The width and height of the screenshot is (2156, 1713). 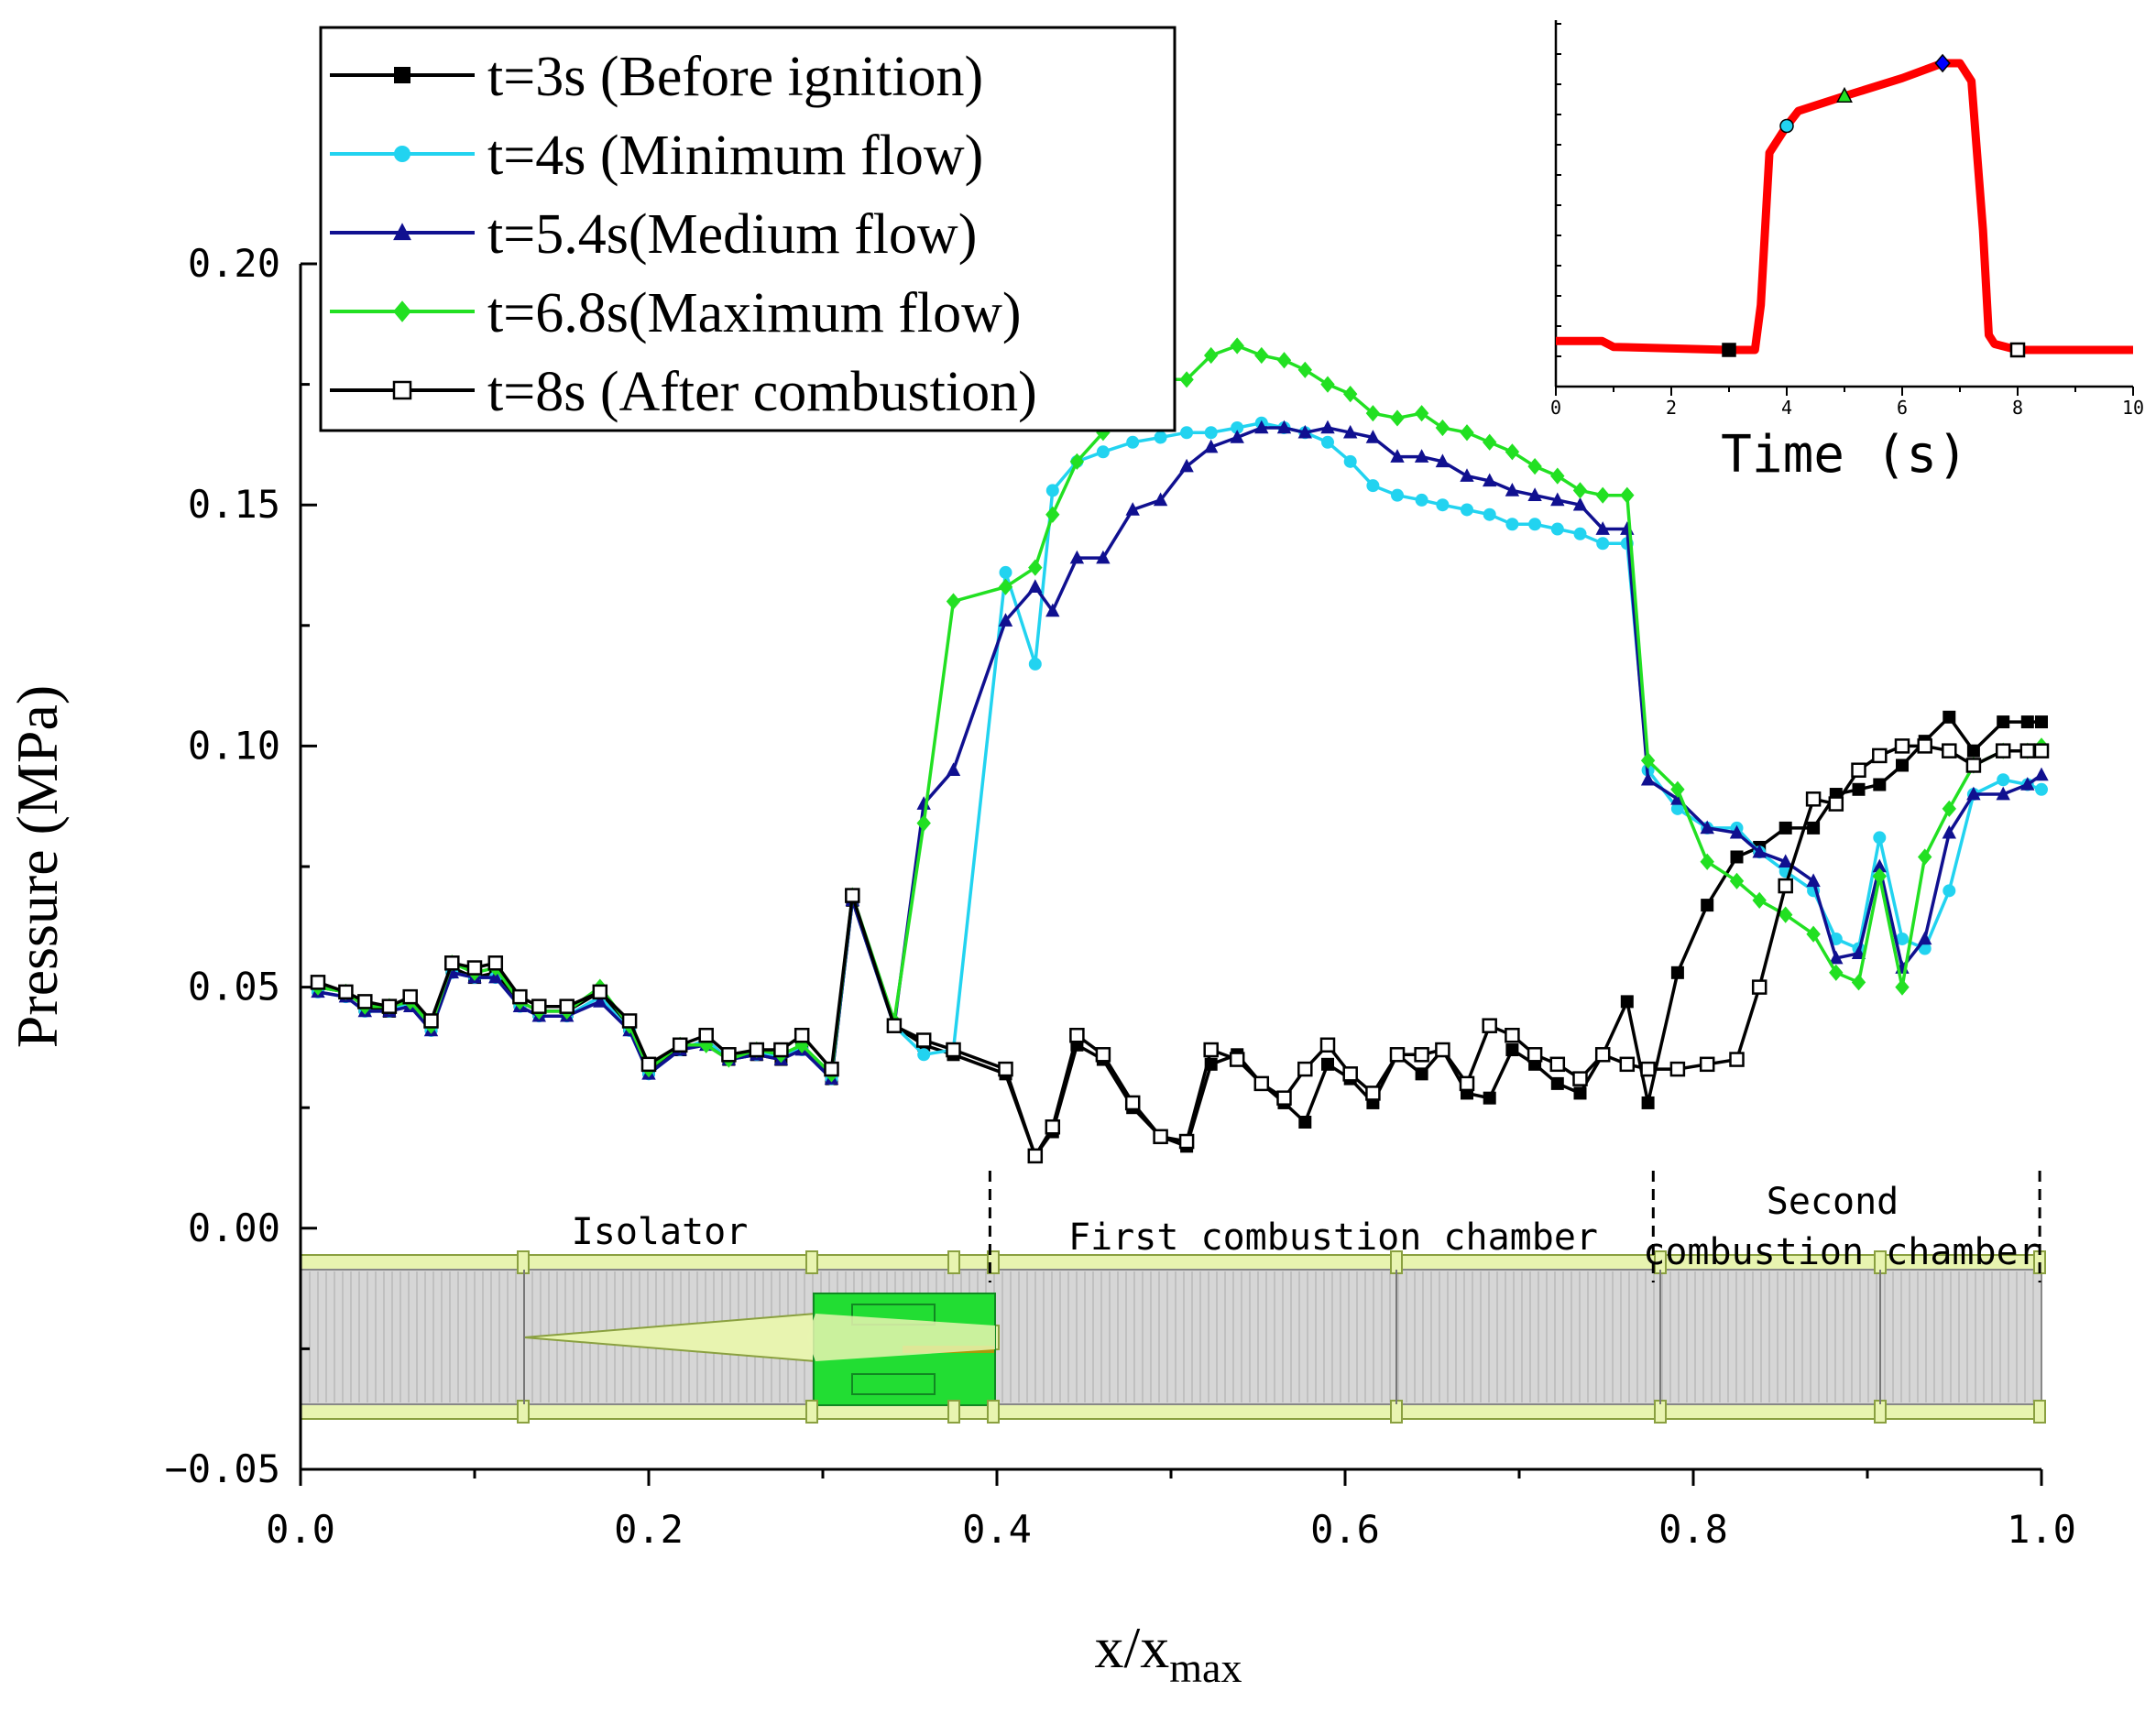 What do you see at coordinates (2133, 408) in the screenshot?
I see `inset-x-tick-label: 10` at bounding box center [2133, 408].